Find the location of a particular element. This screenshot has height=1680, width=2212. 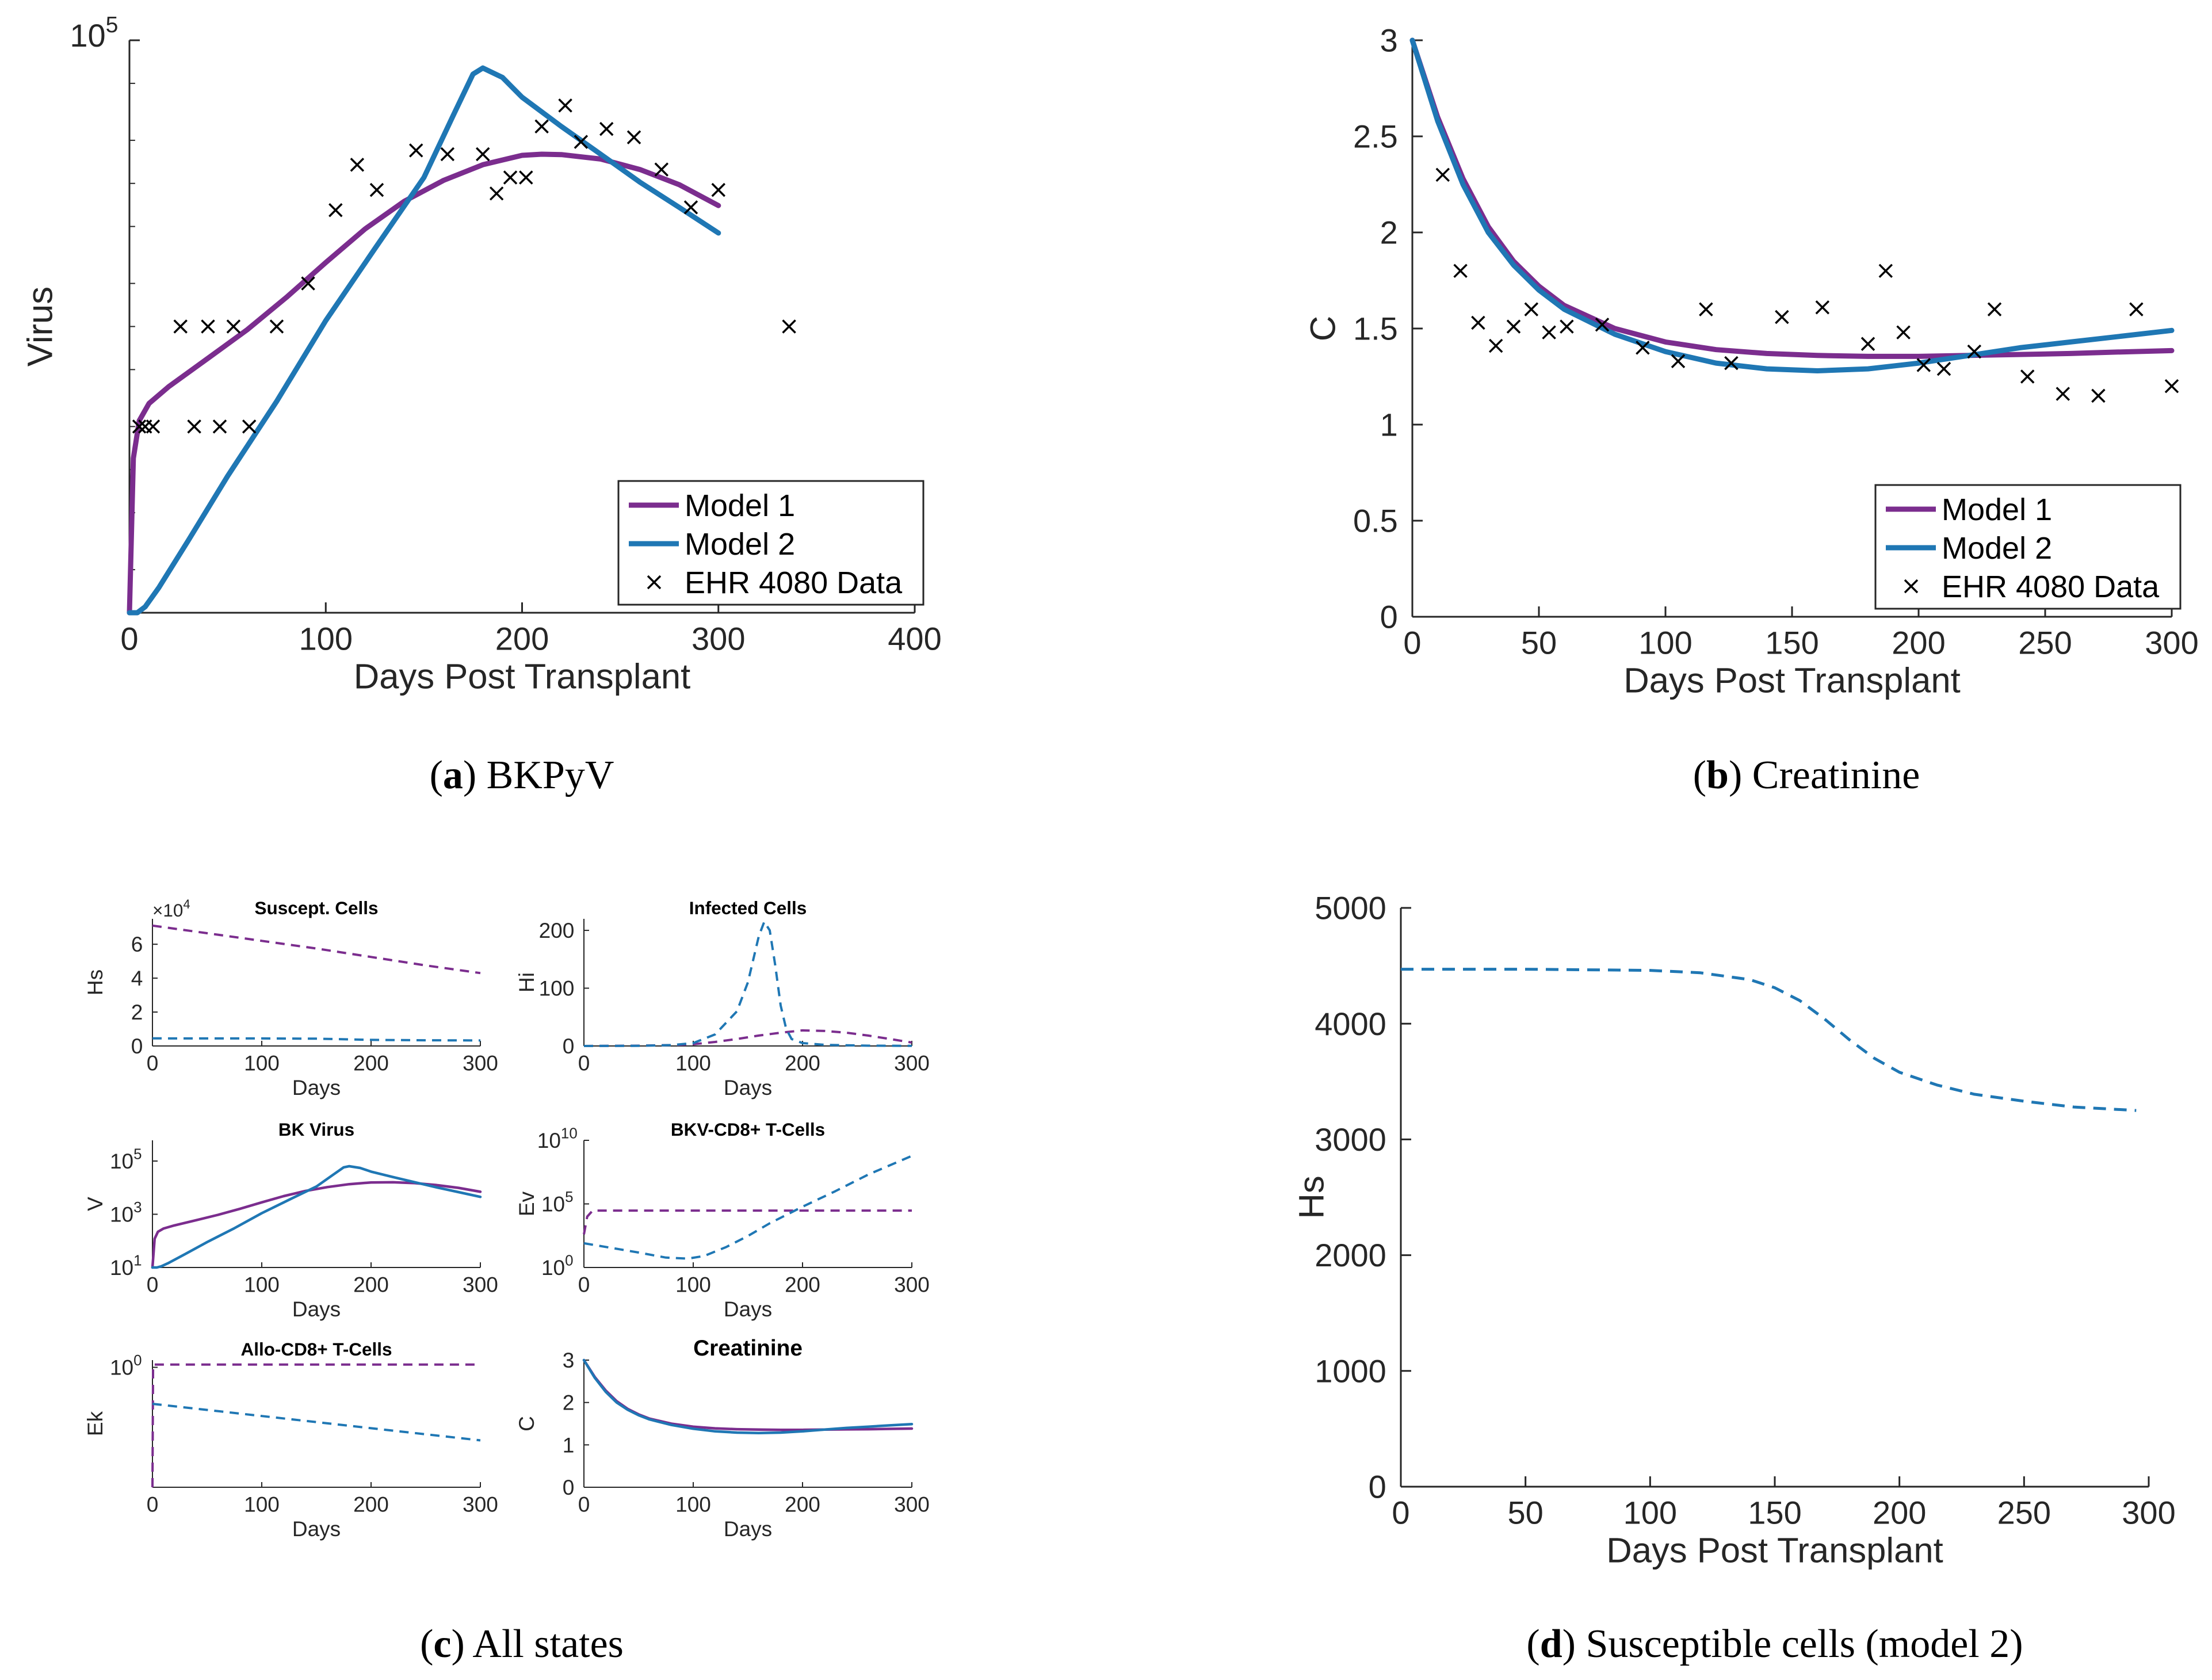

y-tick-label: 10¹⁰ is located at coordinates (557, 1138).